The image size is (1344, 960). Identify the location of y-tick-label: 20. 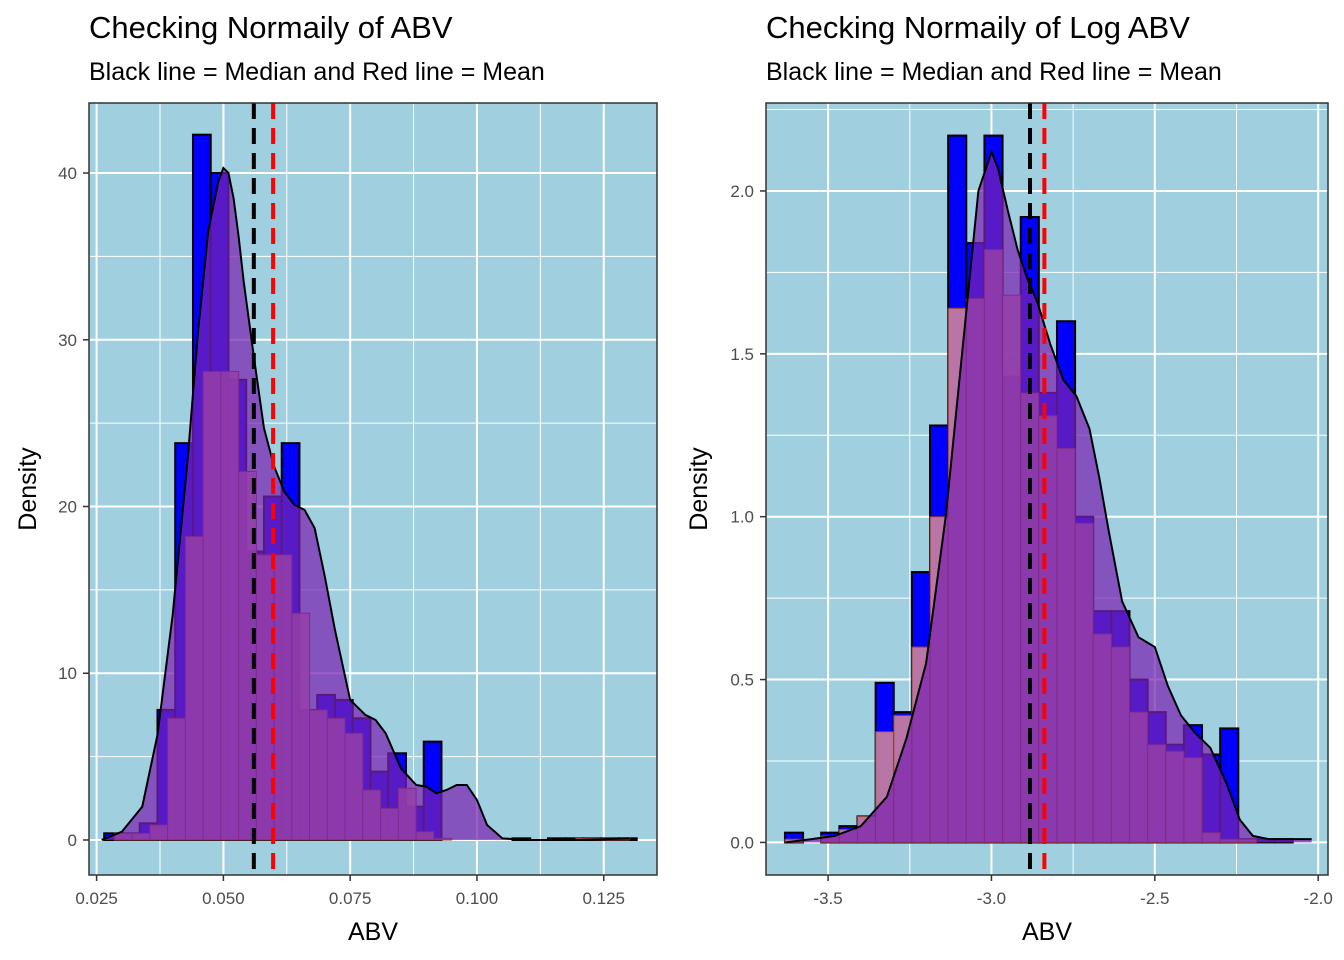
(67, 507).